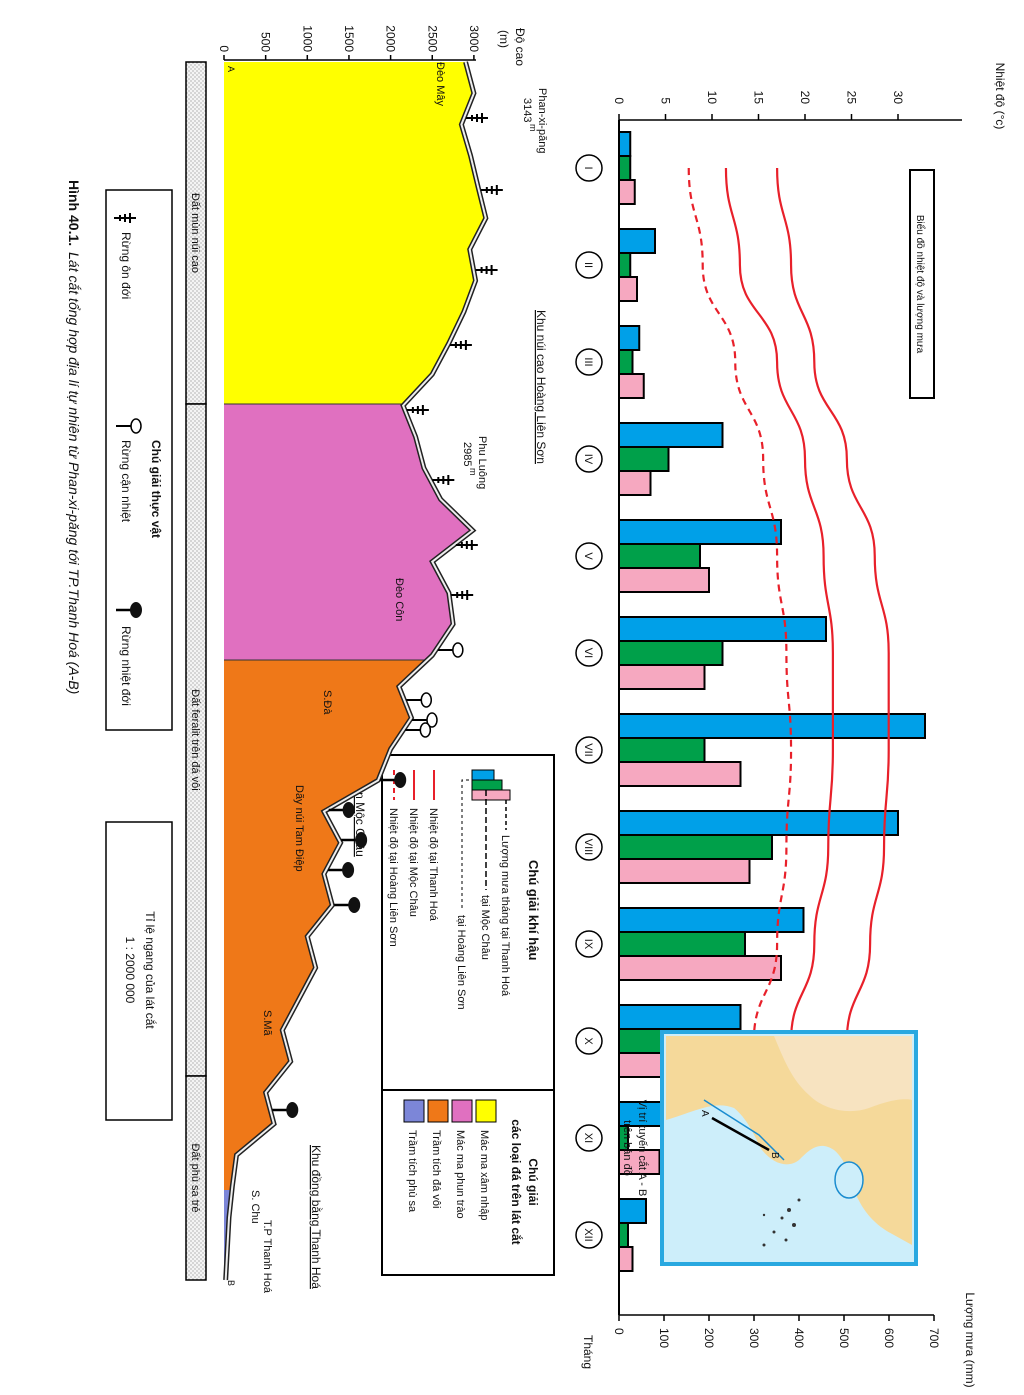  Describe the element at coordinates (805, 98) in the screenshot. I see `y-left-tick-label: 20` at that location.